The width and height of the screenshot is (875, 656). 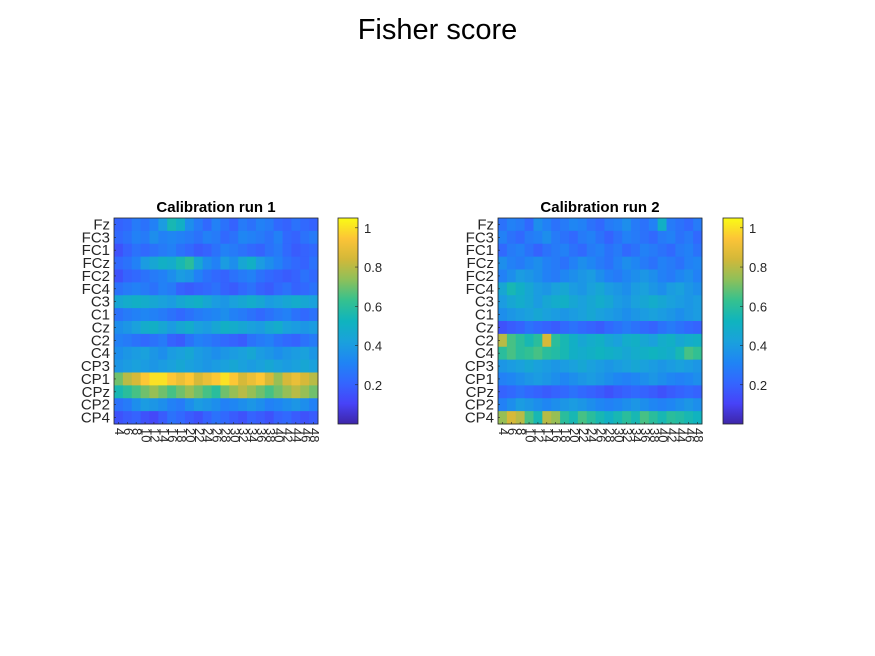 What do you see at coordinates (172, 435) in the screenshot?
I see `chart1-xtick-label: 16` at bounding box center [172, 435].